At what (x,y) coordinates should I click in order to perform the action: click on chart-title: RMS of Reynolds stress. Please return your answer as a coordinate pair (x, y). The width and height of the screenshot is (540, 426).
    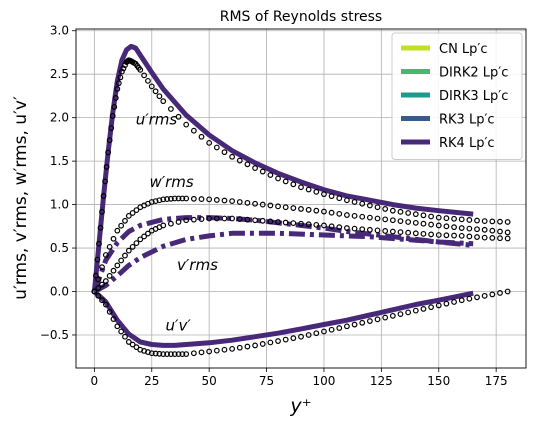
    Looking at the image, I should click on (301, 17).